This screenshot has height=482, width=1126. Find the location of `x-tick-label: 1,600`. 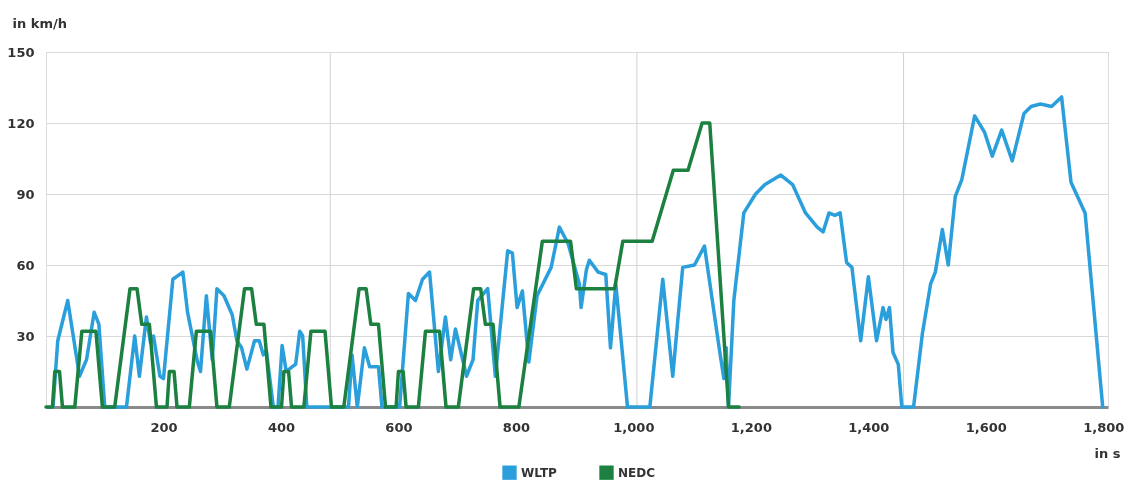

x-tick-label: 1,600 is located at coordinates (986, 427).